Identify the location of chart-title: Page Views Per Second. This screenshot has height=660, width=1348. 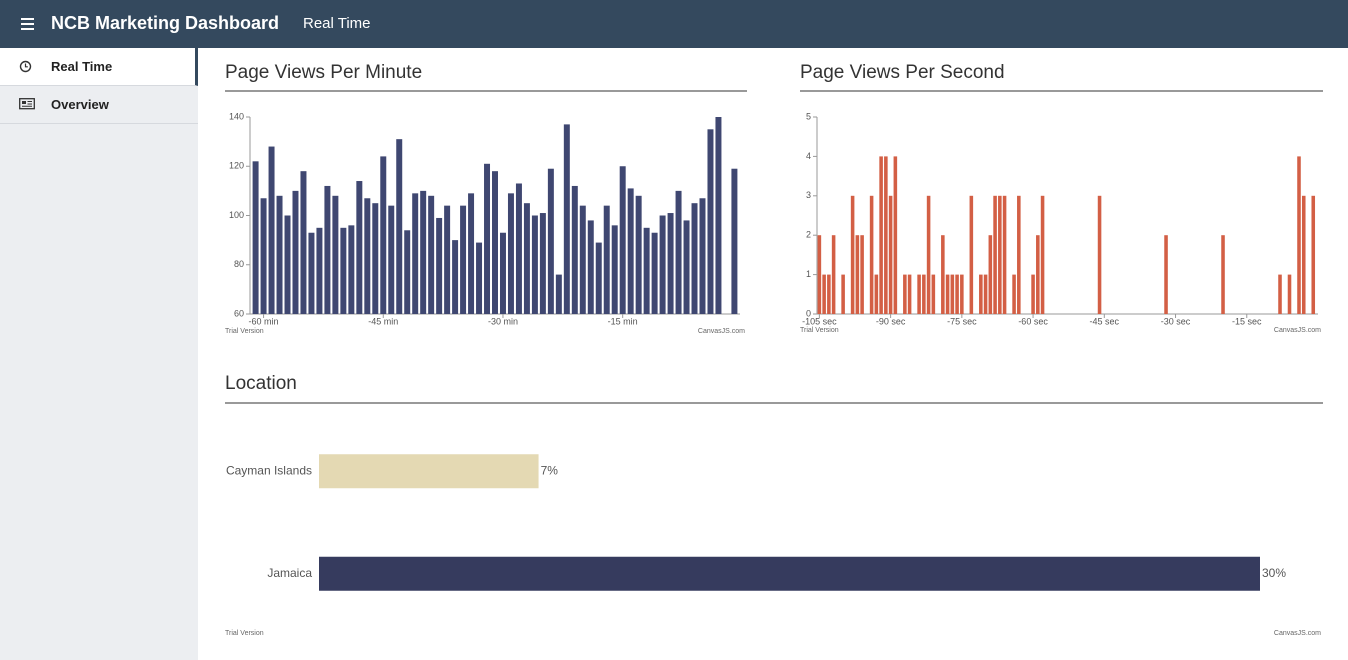
(902, 72).